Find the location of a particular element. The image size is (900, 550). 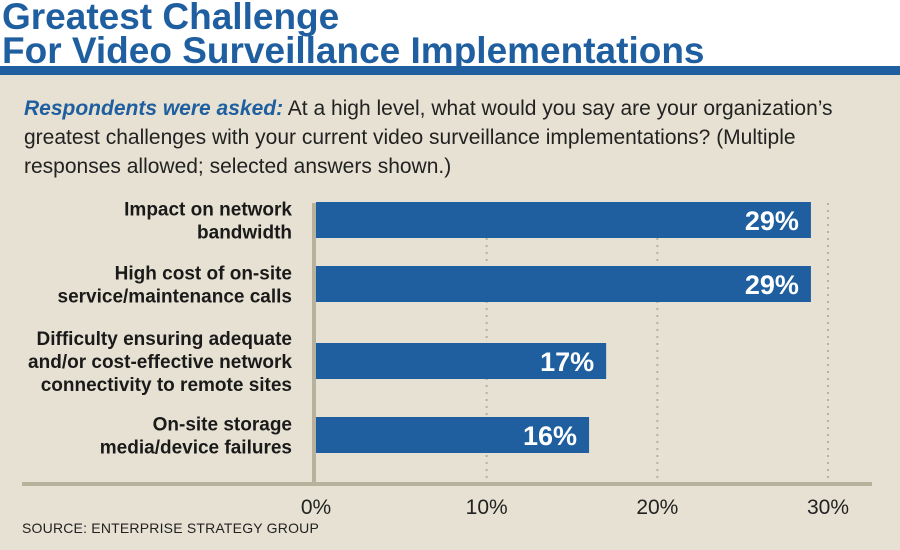

title-rule is located at coordinates (450, 70).